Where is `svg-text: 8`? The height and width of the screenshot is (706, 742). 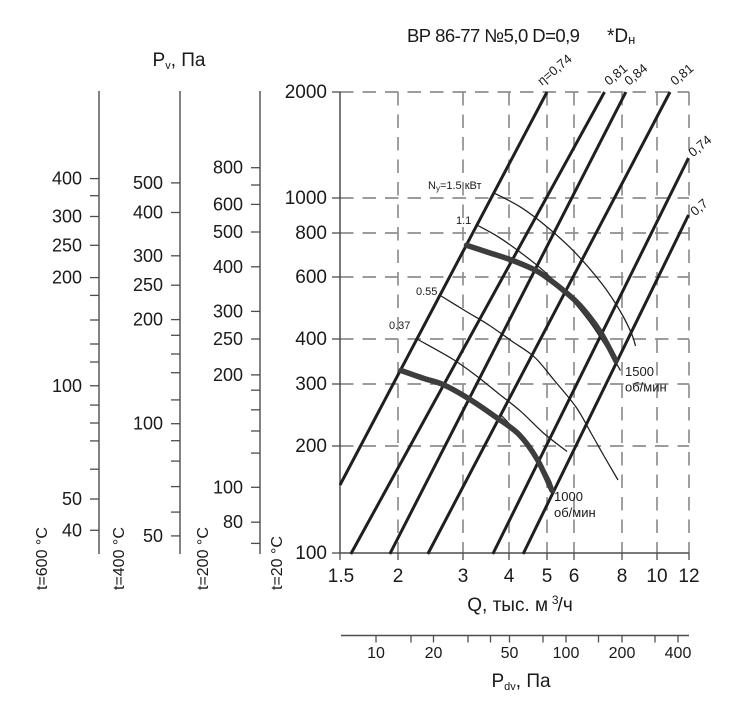 svg-text: 8 is located at coordinates (622, 576).